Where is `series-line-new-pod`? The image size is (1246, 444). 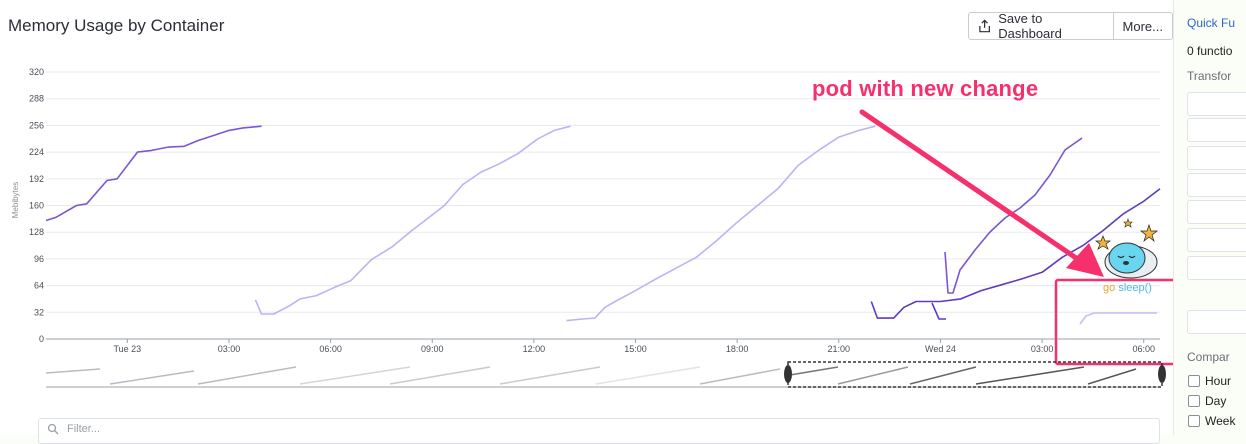 series-line-new-pod is located at coordinates (1118, 318).